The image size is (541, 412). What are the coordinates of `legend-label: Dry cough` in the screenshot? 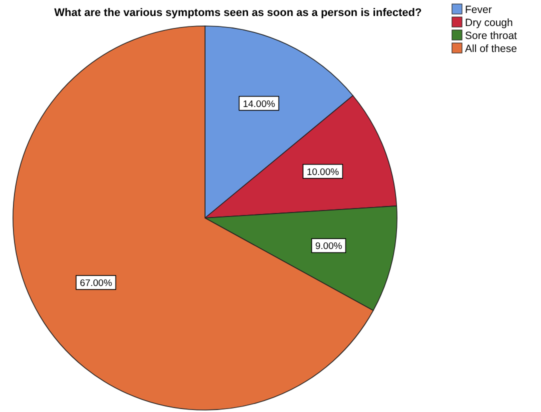 It's located at (489, 23).